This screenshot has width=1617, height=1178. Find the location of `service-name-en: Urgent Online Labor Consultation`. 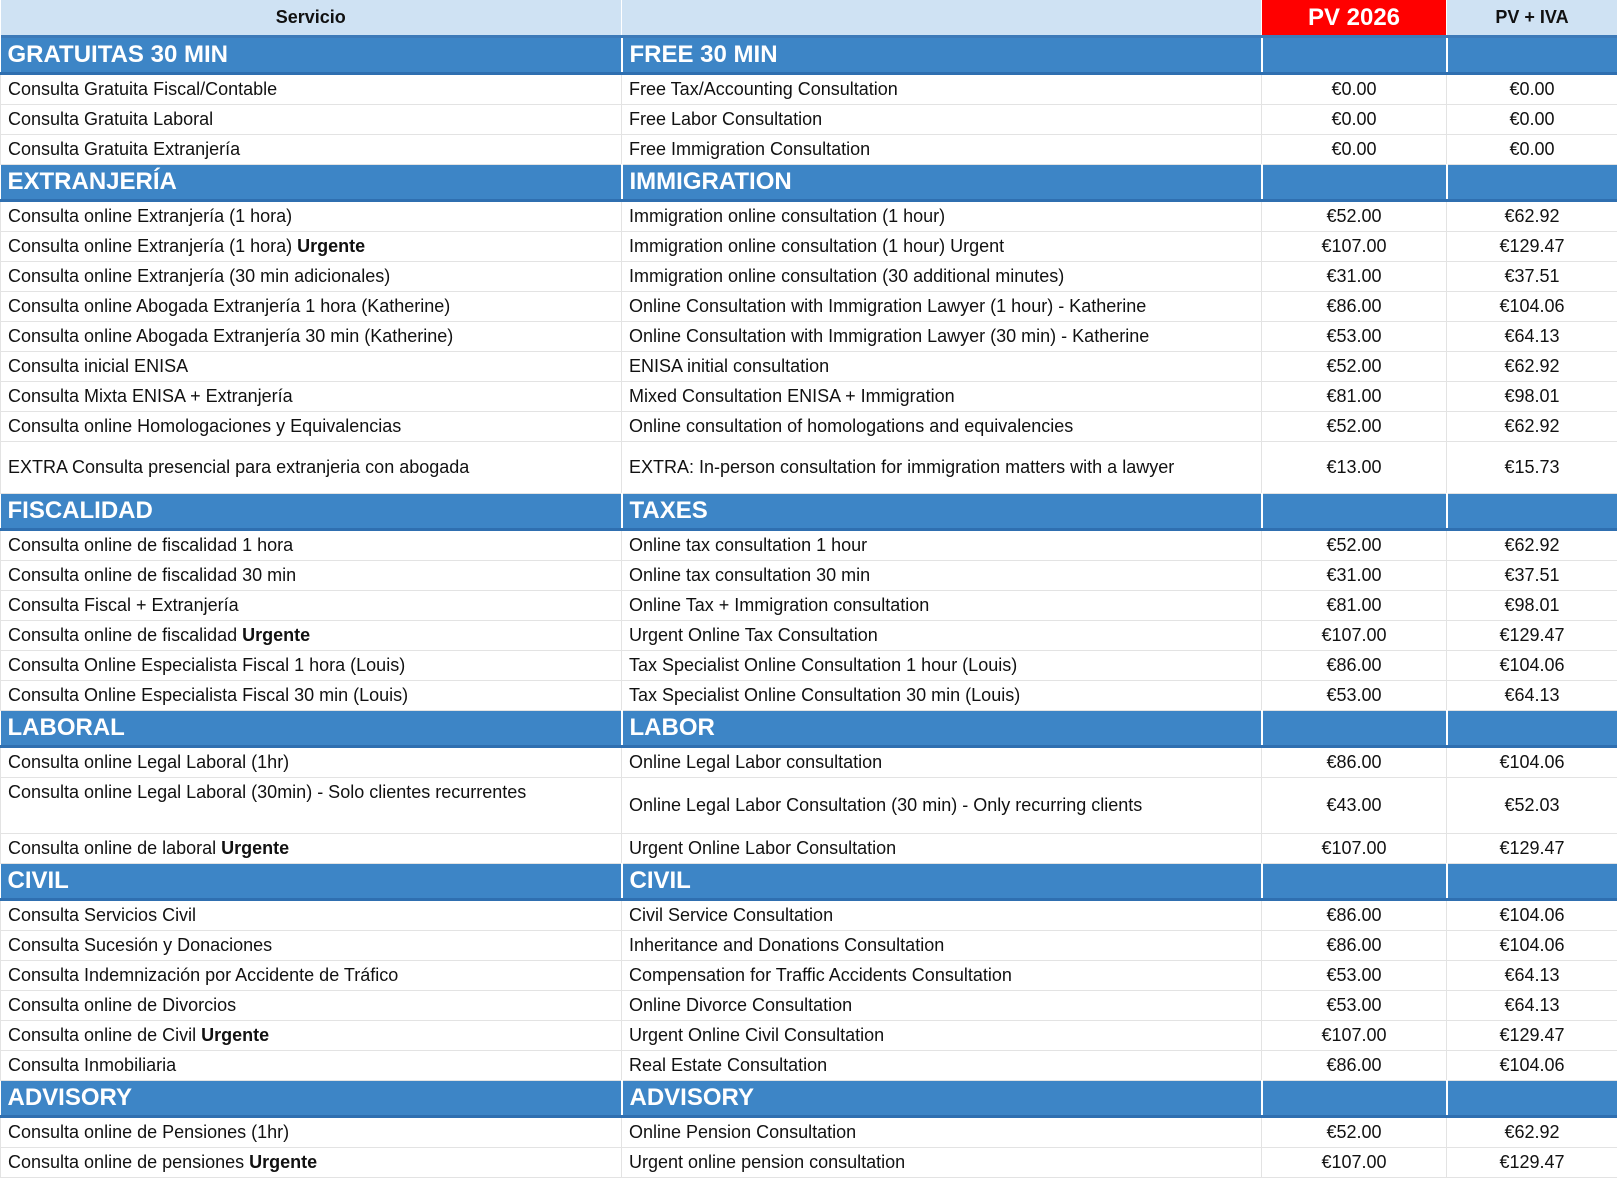

service-name-en: Urgent Online Labor Consultation is located at coordinates (942, 849).